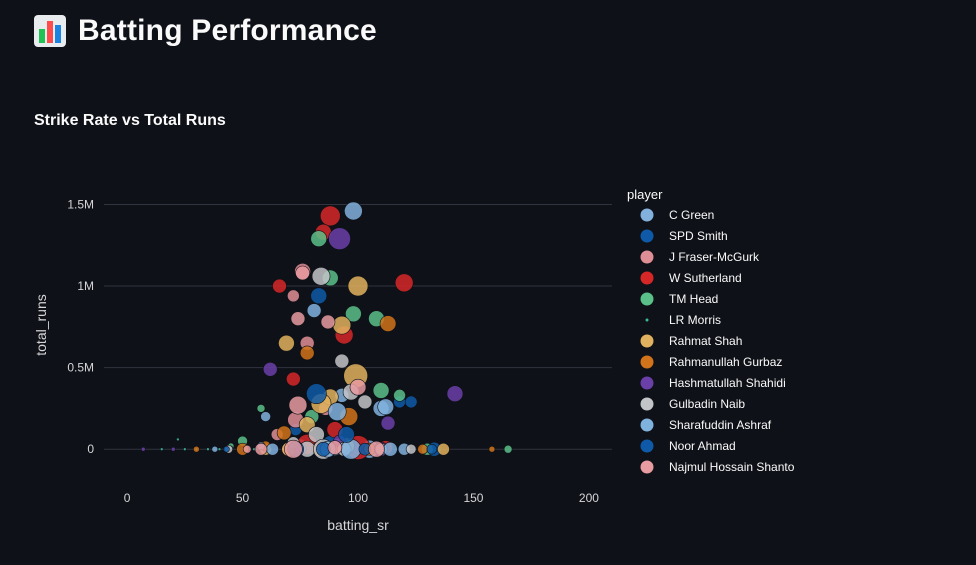  What do you see at coordinates (725, 362) in the screenshot?
I see `legend-entry: Rahmanullah Gurbaz` at bounding box center [725, 362].